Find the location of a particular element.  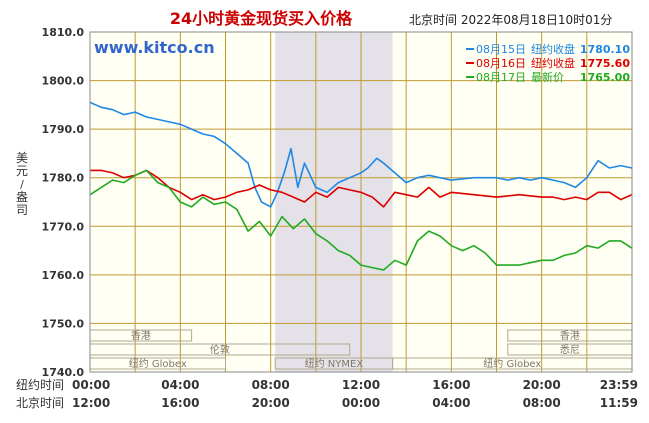

y-tick-label: 1740.0 is located at coordinates (63, 372).